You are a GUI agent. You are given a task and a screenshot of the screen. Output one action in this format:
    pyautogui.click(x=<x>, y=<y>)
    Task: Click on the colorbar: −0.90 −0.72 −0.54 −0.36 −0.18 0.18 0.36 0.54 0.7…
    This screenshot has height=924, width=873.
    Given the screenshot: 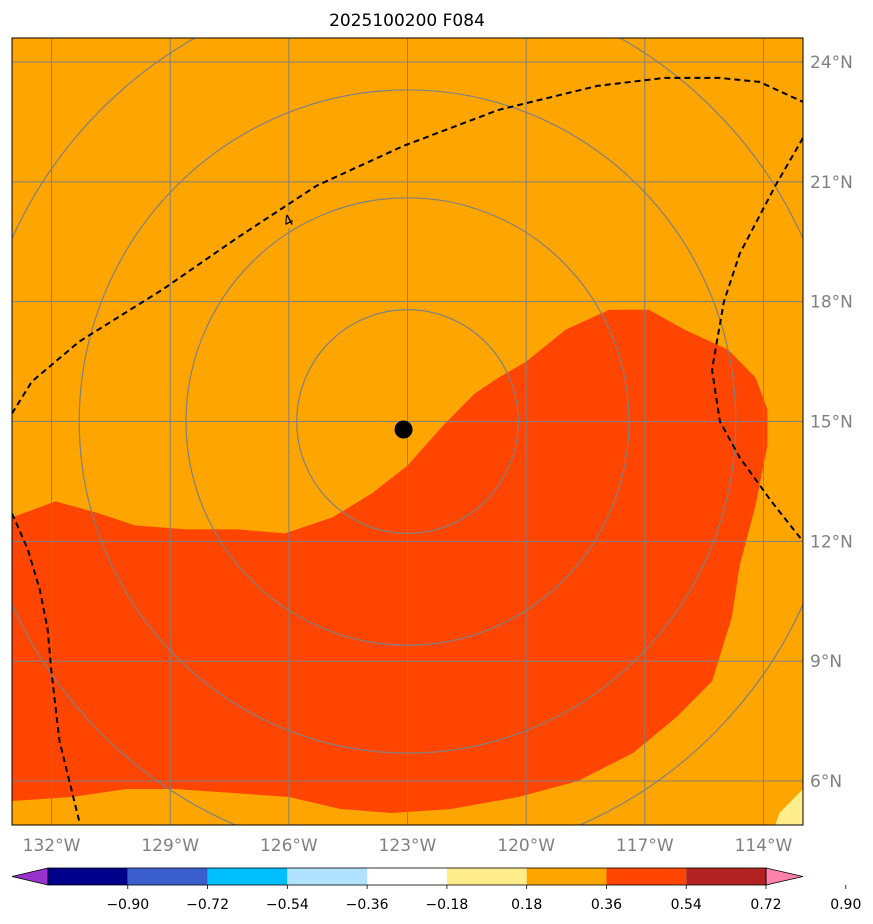 What is the action you would take?
    pyautogui.click(x=436, y=890)
    